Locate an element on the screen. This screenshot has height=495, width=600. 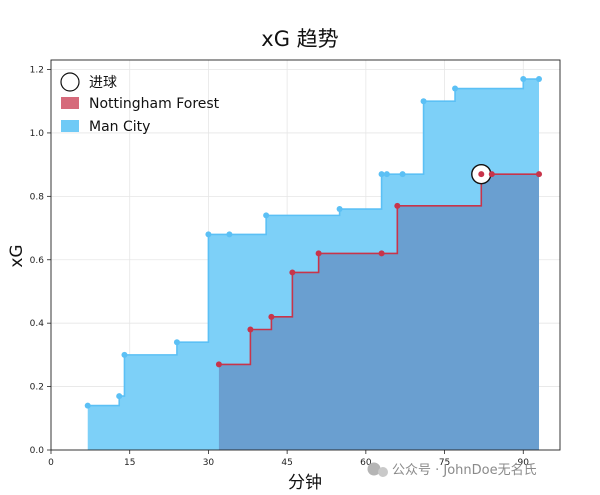
y-tick-label: 0.4 is located at coordinates (37, 324).